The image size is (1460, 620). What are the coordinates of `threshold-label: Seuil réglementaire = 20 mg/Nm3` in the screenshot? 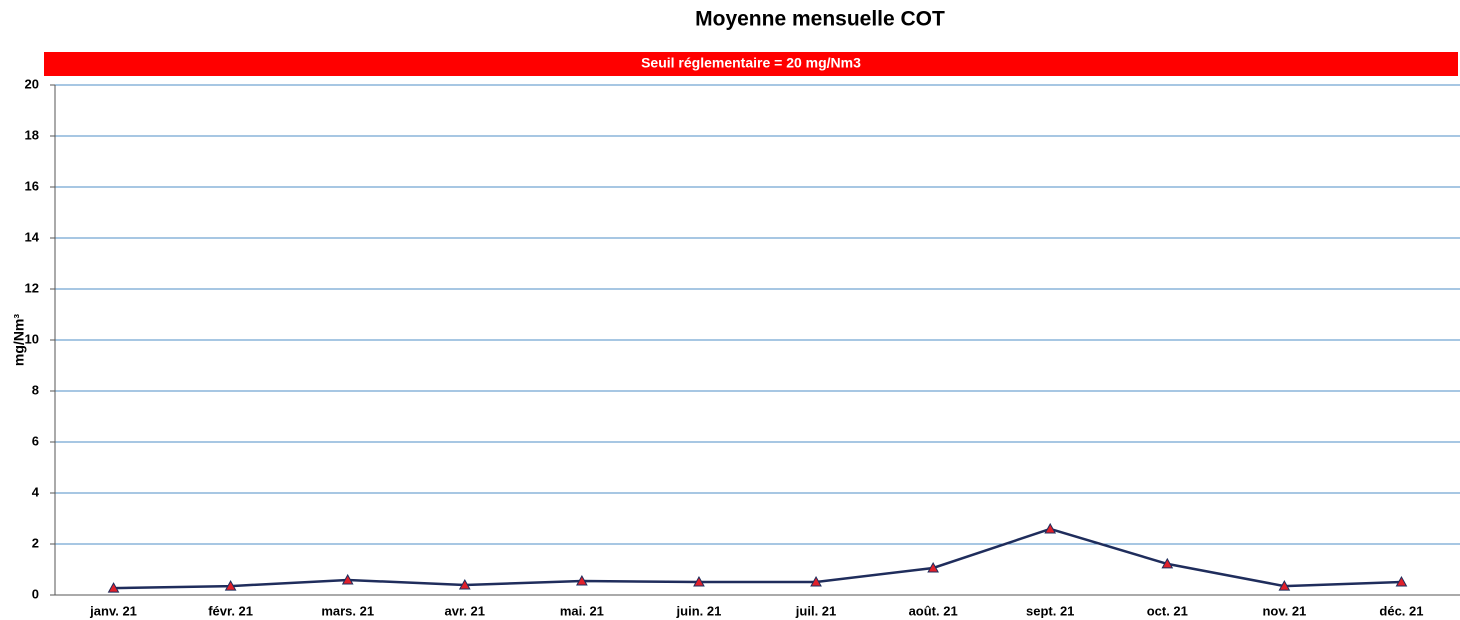 It's located at (751, 63).